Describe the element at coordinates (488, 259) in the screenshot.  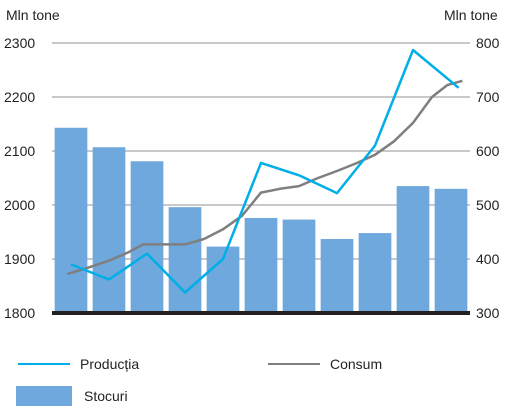
I see `right-tick-label-1: 400` at that location.